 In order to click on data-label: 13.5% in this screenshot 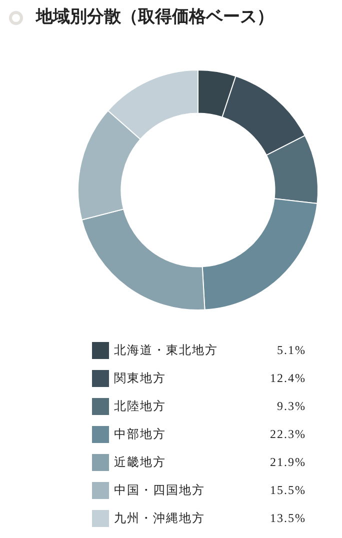, I will do `click(288, 518)`.